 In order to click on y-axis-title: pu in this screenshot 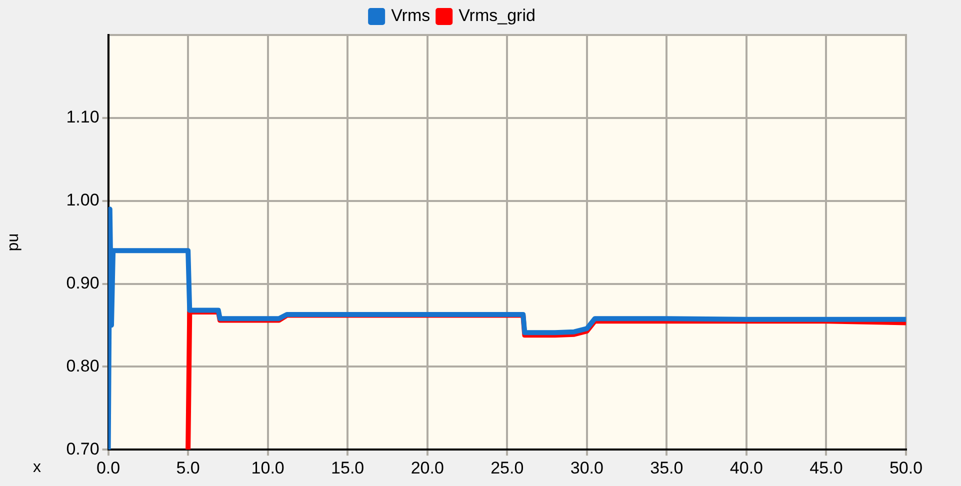, I will do `click(13, 242)`.